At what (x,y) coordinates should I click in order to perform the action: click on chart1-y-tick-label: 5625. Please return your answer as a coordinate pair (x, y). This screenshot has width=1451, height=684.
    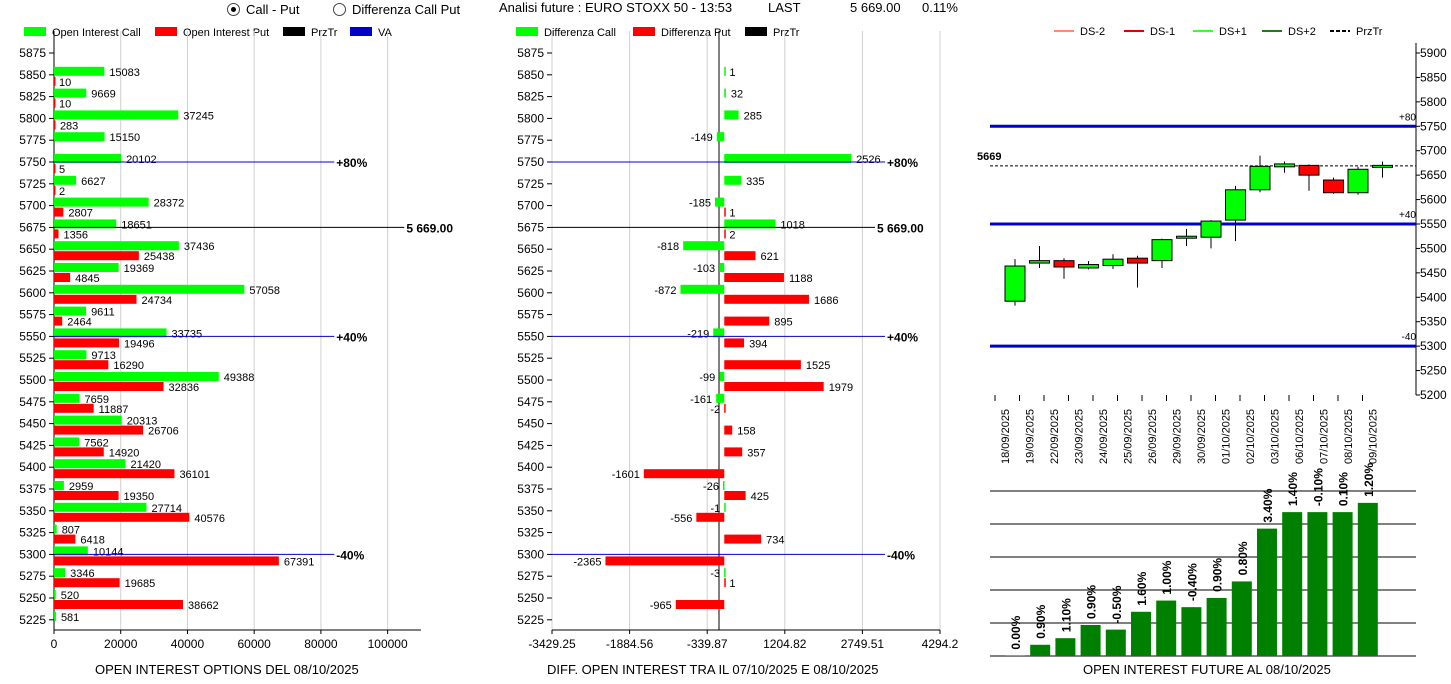
    Looking at the image, I should click on (32, 271).